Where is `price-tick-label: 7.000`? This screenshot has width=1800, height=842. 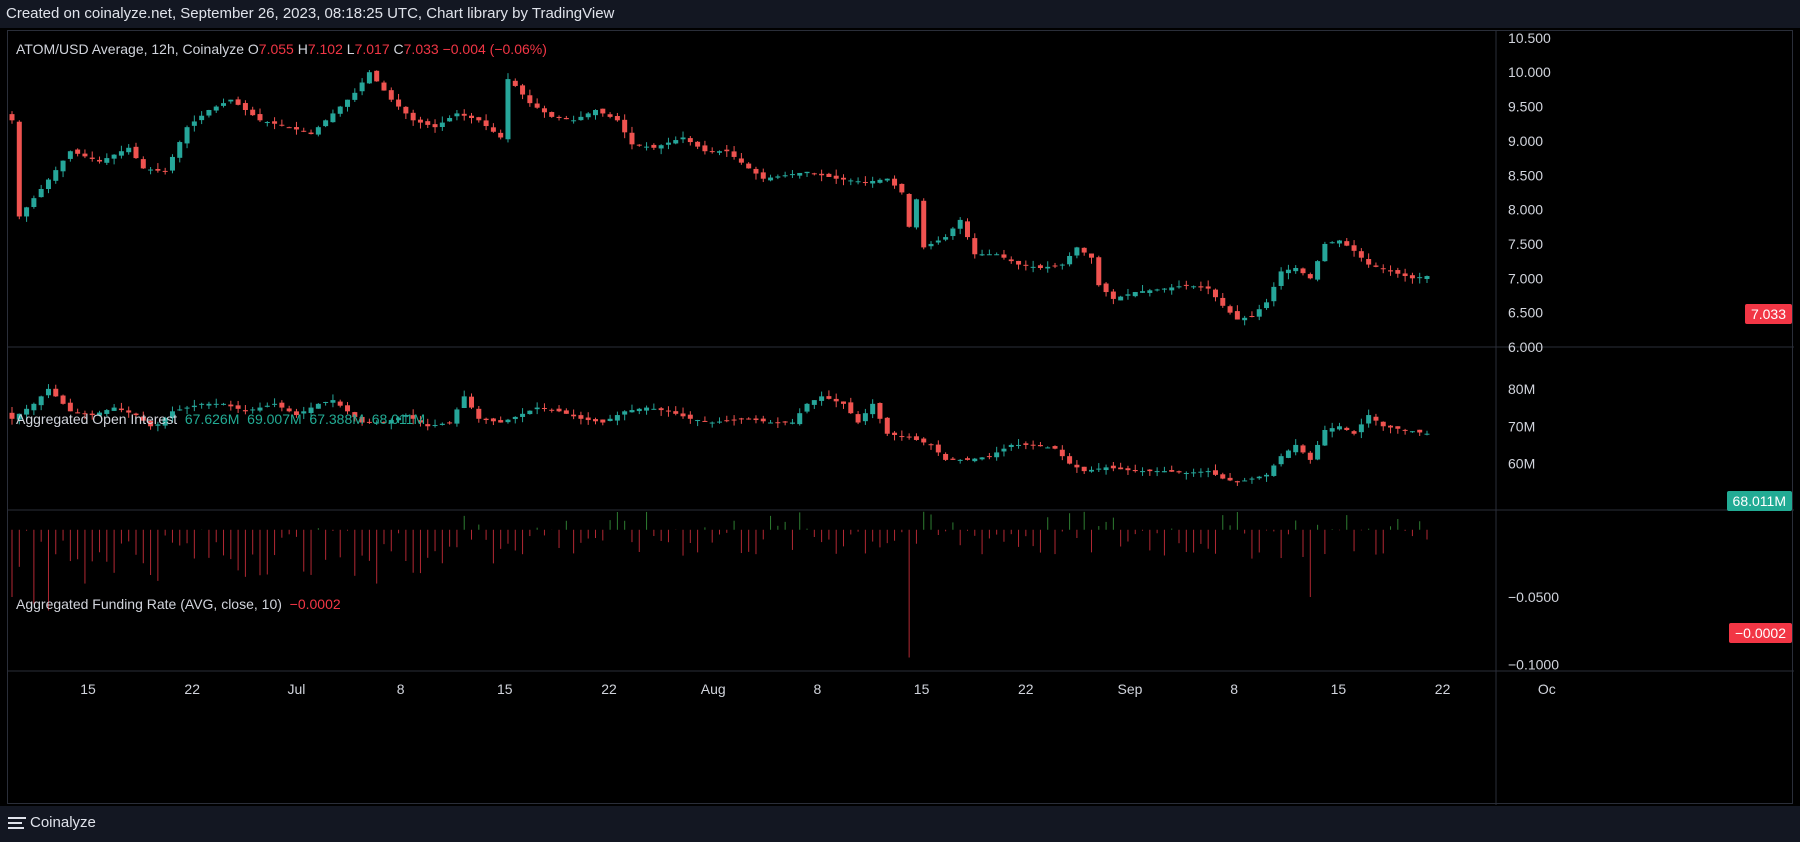 price-tick-label: 7.000 is located at coordinates (1525, 278).